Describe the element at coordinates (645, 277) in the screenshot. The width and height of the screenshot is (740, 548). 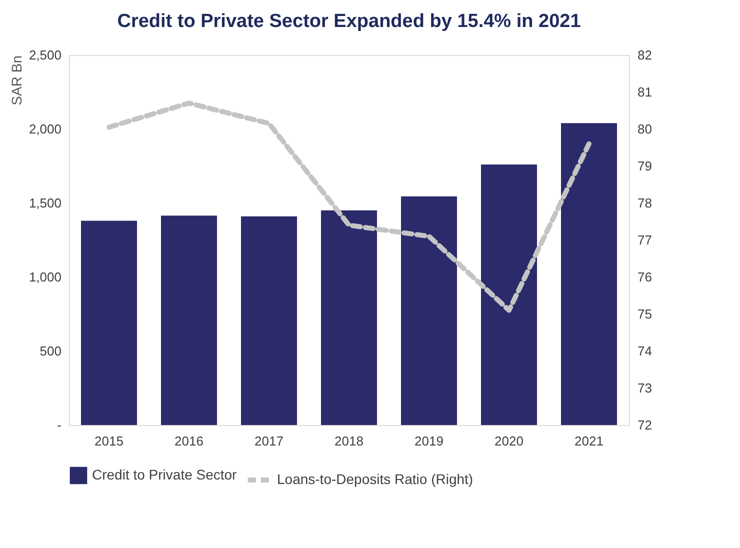
I see `y2-tick-label: 76` at that location.